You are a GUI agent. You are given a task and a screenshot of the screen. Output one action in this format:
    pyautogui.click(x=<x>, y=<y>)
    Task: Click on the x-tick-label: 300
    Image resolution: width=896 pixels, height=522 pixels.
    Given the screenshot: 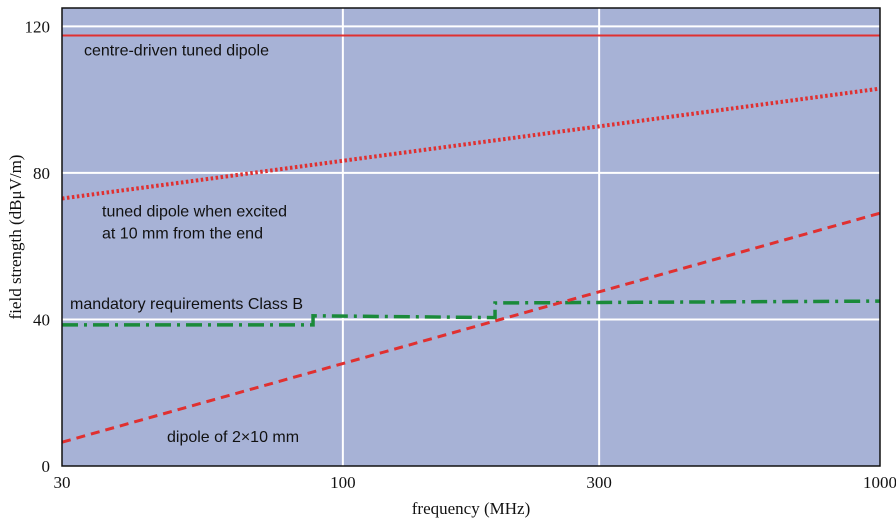 What is the action you would take?
    pyautogui.click(x=599, y=482)
    